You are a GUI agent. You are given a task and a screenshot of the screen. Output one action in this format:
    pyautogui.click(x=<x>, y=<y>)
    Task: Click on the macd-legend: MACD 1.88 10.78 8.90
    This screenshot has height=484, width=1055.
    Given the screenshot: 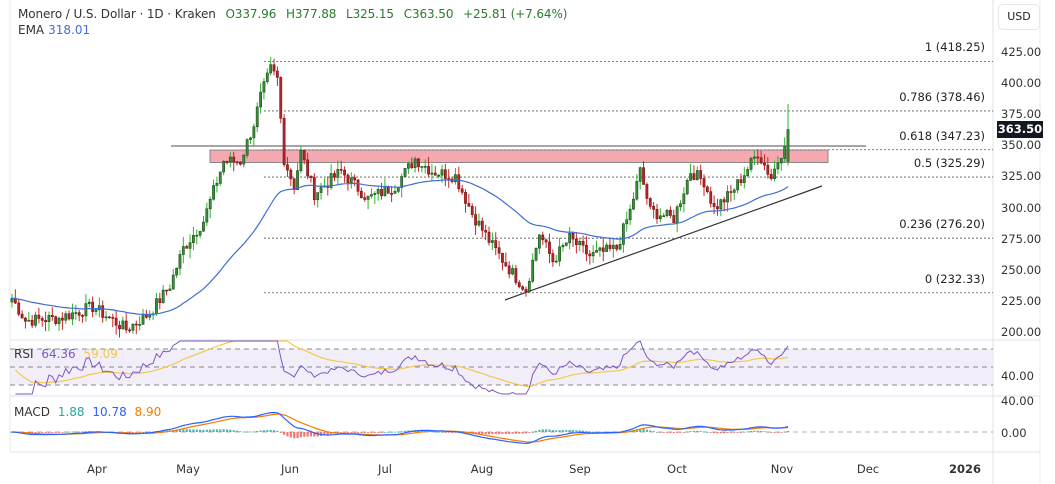 What is the action you would take?
    pyautogui.click(x=87, y=412)
    